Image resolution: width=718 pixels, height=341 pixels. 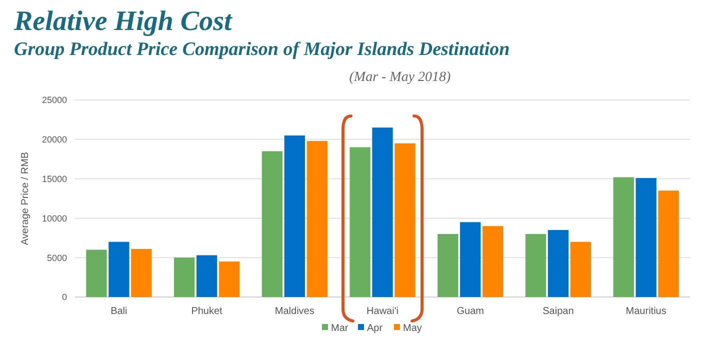 What do you see at coordinates (123, 21) in the screenshot?
I see `chart-title: Relative High Cost` at bounding box center [123, 21].